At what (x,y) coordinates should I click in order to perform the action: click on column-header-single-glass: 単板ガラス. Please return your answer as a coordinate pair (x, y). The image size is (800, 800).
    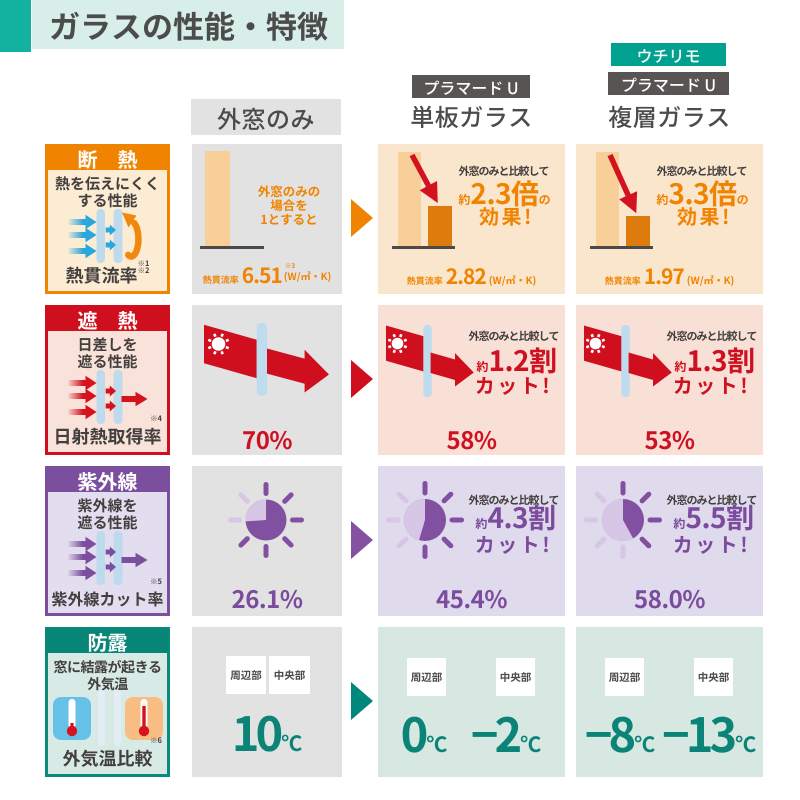
    Looking at the image, I should click on (471, 115).